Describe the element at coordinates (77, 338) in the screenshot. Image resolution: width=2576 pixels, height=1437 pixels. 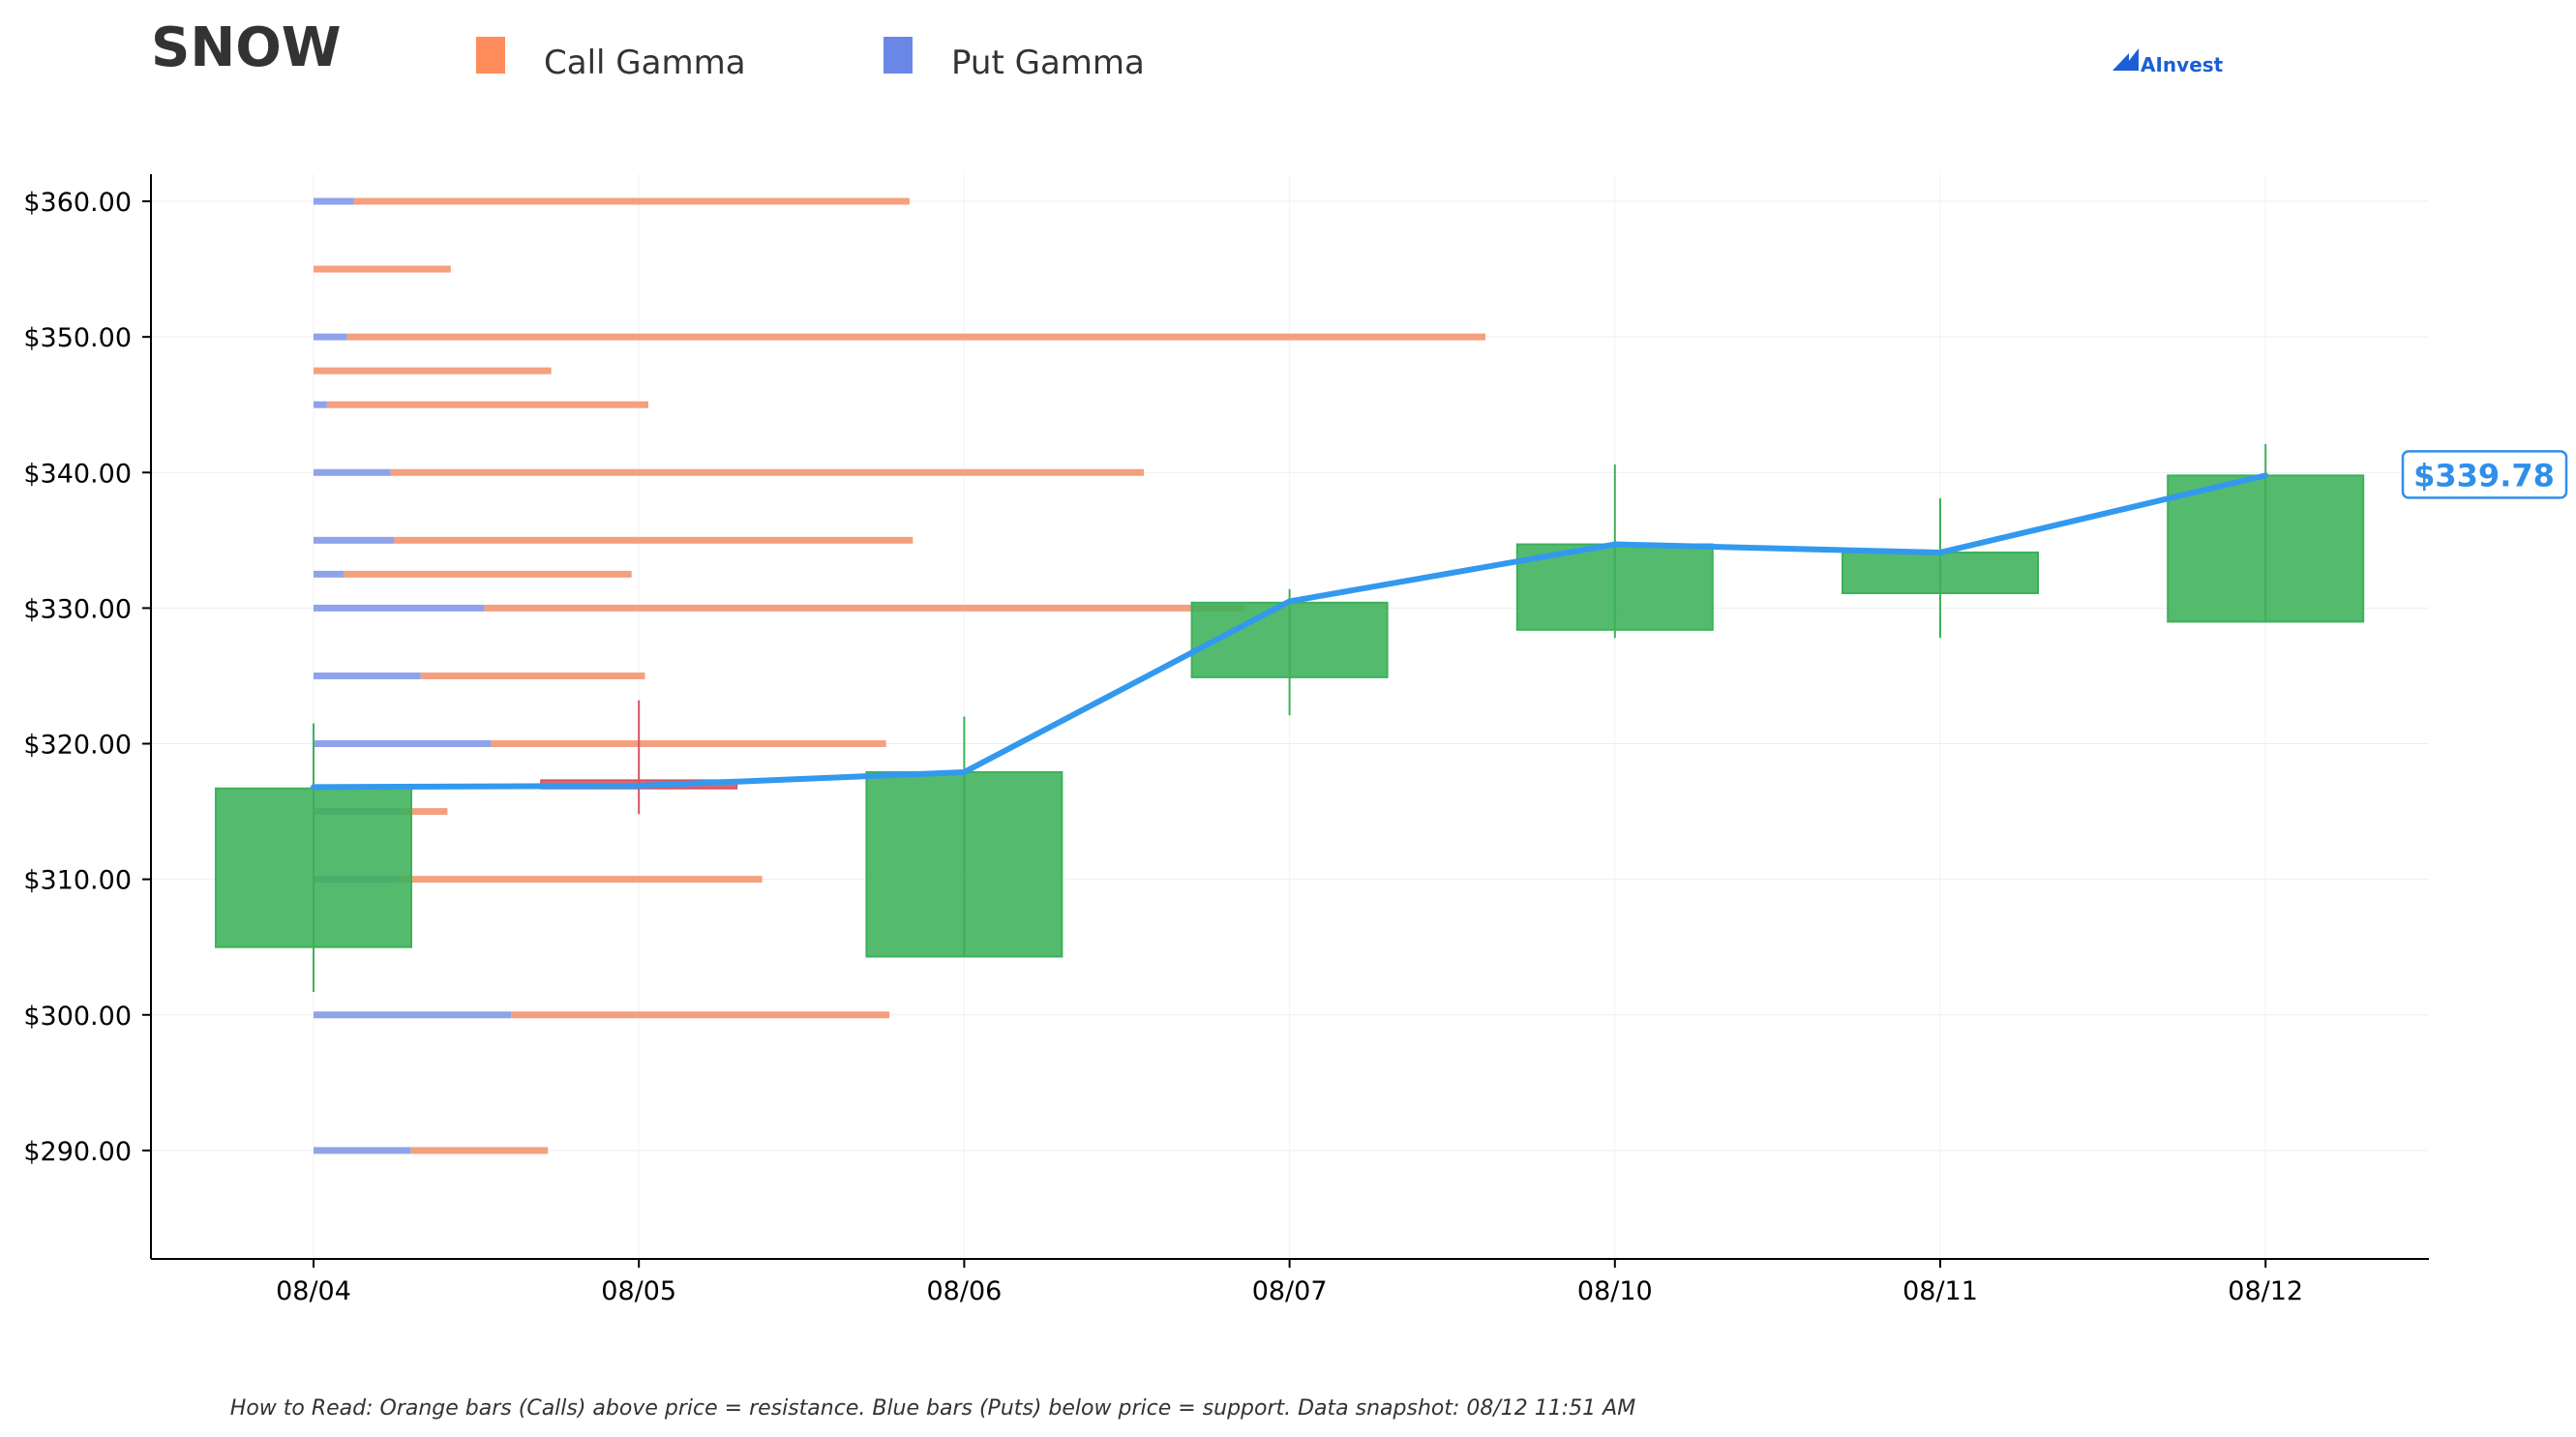
I see `y-tick-label: $350.00` at that location.